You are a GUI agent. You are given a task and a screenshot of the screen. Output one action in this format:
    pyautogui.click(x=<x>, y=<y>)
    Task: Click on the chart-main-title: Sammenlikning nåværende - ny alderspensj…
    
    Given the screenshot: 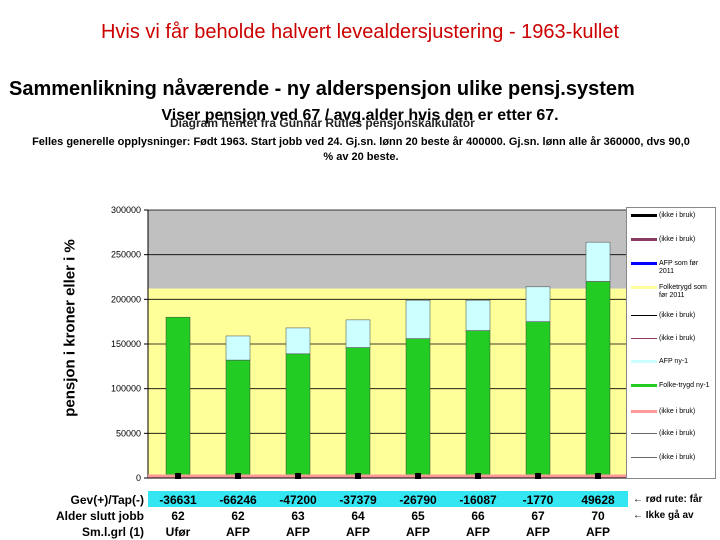 What is the action you would take?
    pyautogui.click(x=322, y=89)
    